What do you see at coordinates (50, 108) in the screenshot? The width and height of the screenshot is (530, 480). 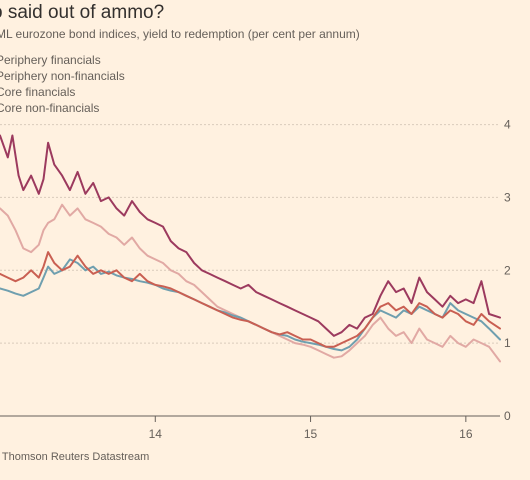 I see `legend-item-core-non-financials: Core non-financials` at bounding box center [50, 108].